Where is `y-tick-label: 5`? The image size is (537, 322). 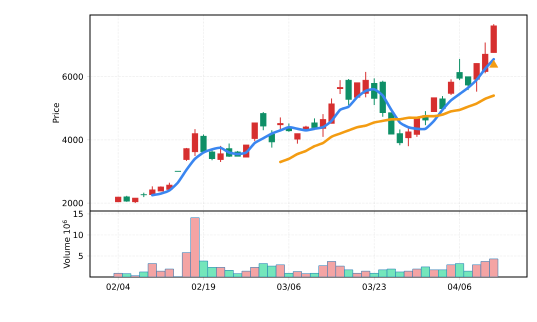
y-tick-label: 5 is located at coordinates (80, 256).